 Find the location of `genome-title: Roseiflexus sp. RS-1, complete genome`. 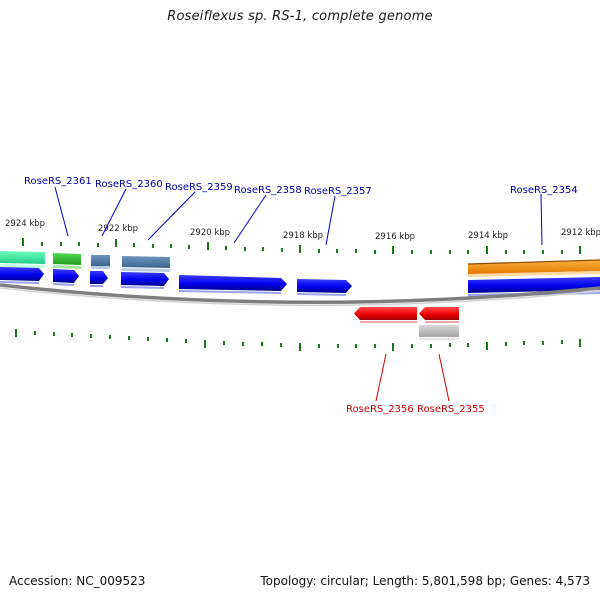

genome-title: Roseiflexus sp. RS-1, complete genome is located at coordinates (300, 16).